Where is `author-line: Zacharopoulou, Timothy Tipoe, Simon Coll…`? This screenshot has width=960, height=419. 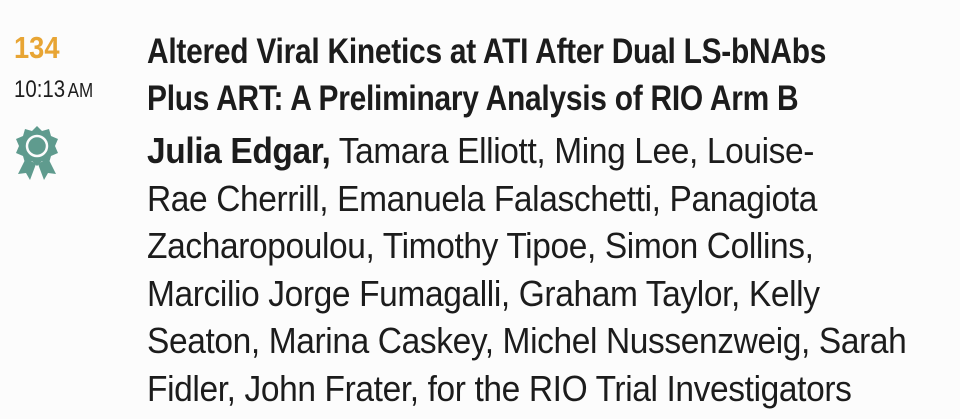 author-line: Zacharopoulou, Timothy Tipoe, Simon Coll… is located at coordinates (480, 245).